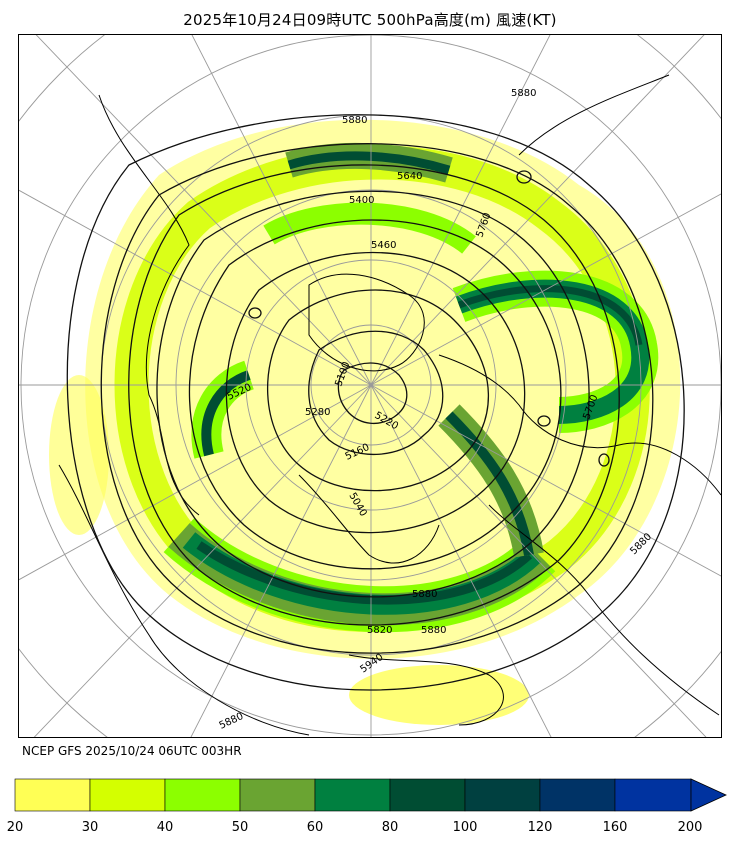  I want to click on colorbar-tick-label: 50, so click(240, 827).